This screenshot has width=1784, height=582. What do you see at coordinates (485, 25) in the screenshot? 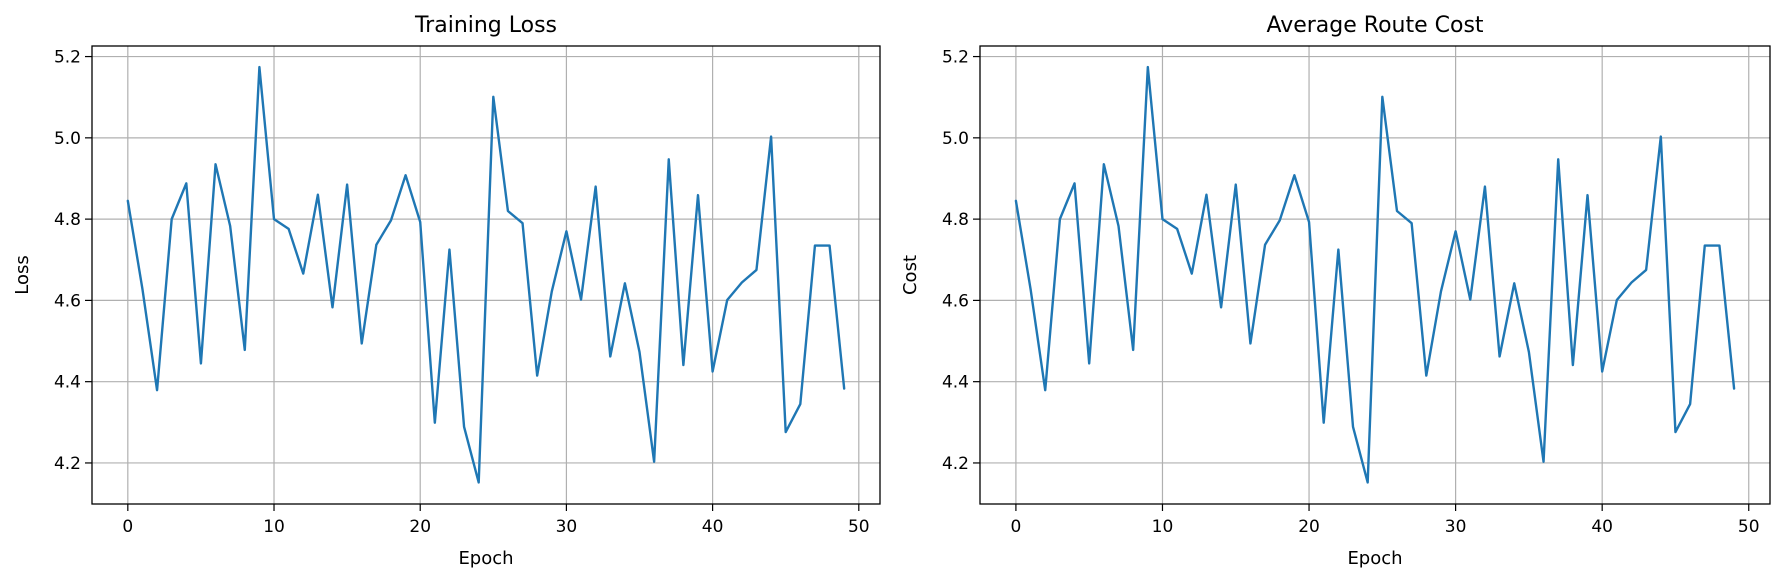
I see `chart-title: Training Loss` at bounding box center [485, 25].